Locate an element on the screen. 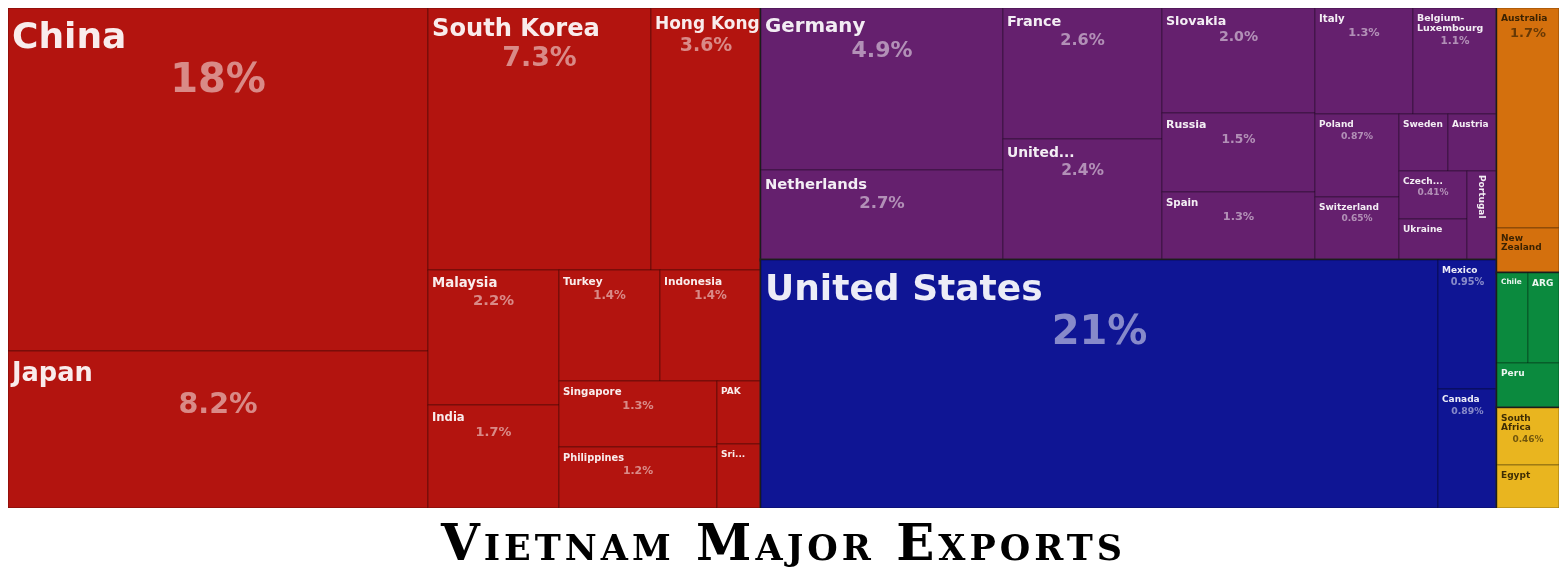  category-label: ARG is located at coordinates (1543, 283).